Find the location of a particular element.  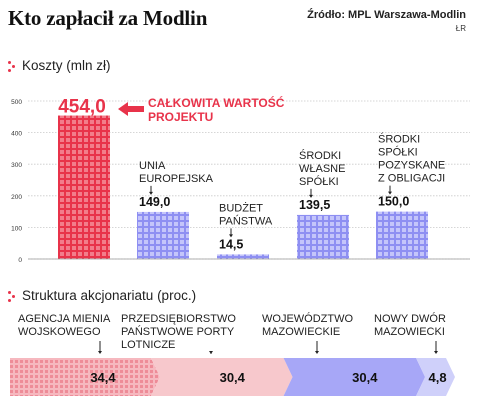

source-note: Źródło: MPL Warszawa-Modlin is located at coordinates (386, 15).